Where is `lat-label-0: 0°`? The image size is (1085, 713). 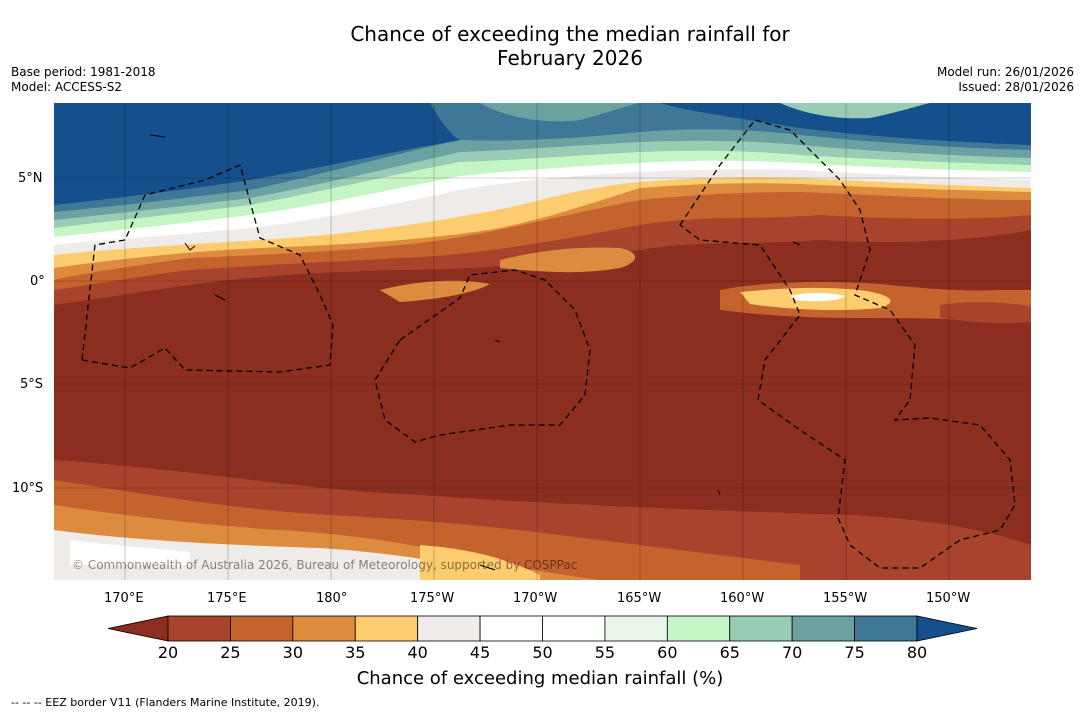
lat-label-0: 0° is located at coordinates (37, 281).